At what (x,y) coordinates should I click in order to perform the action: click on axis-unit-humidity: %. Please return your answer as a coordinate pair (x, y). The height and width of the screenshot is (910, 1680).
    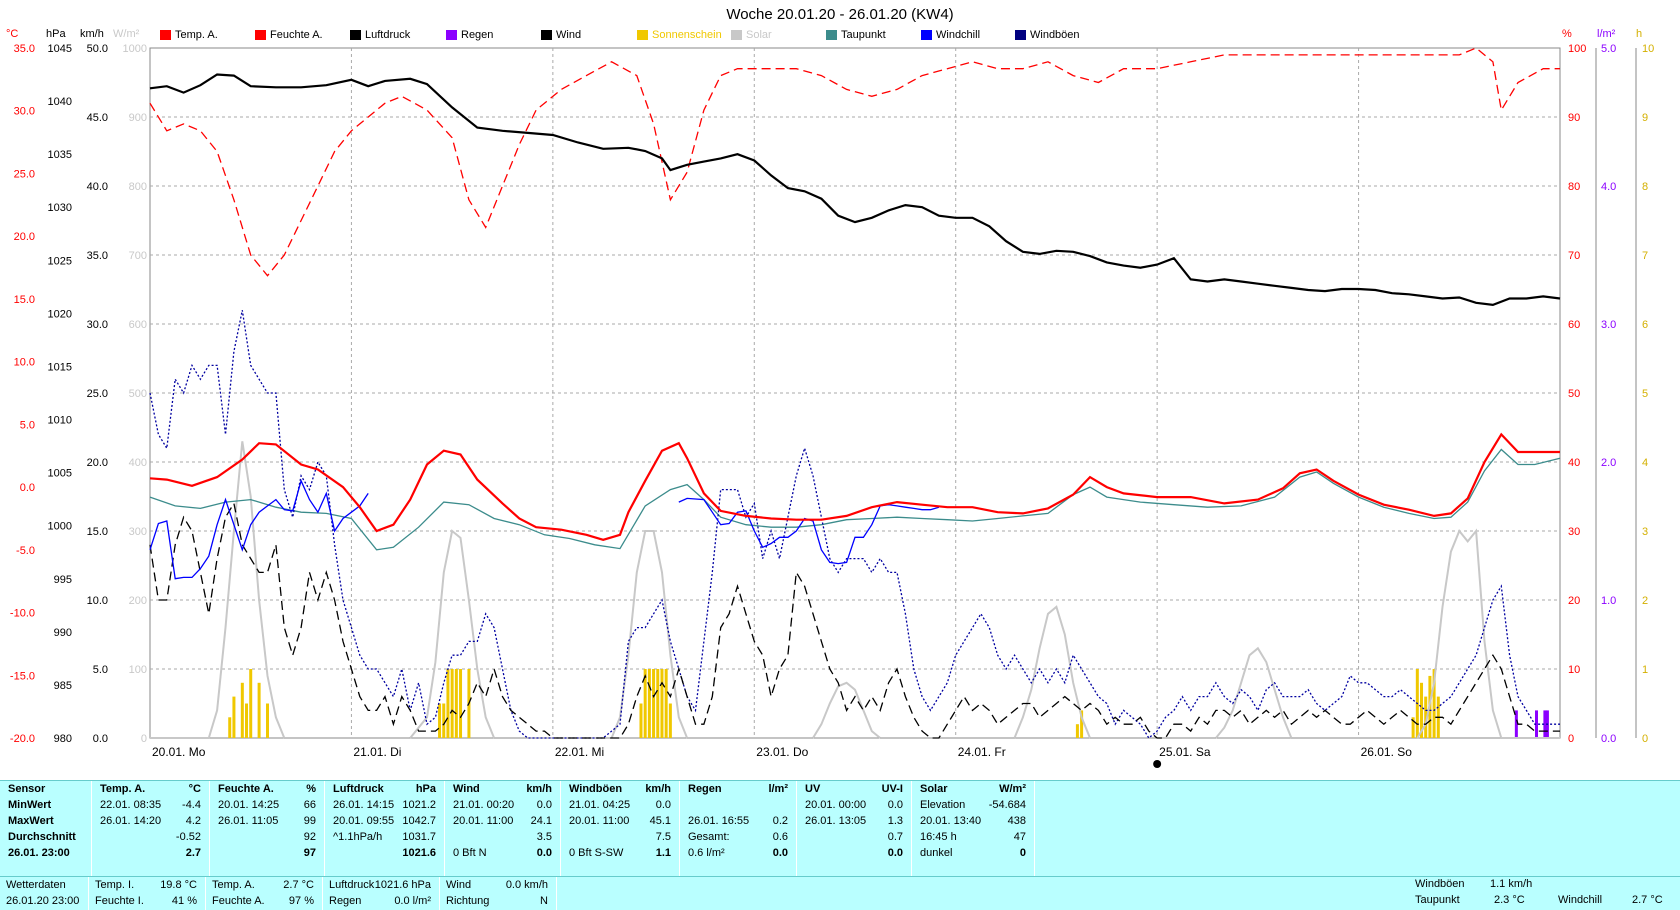
    Looking at the image, I should click on (1567, 34).